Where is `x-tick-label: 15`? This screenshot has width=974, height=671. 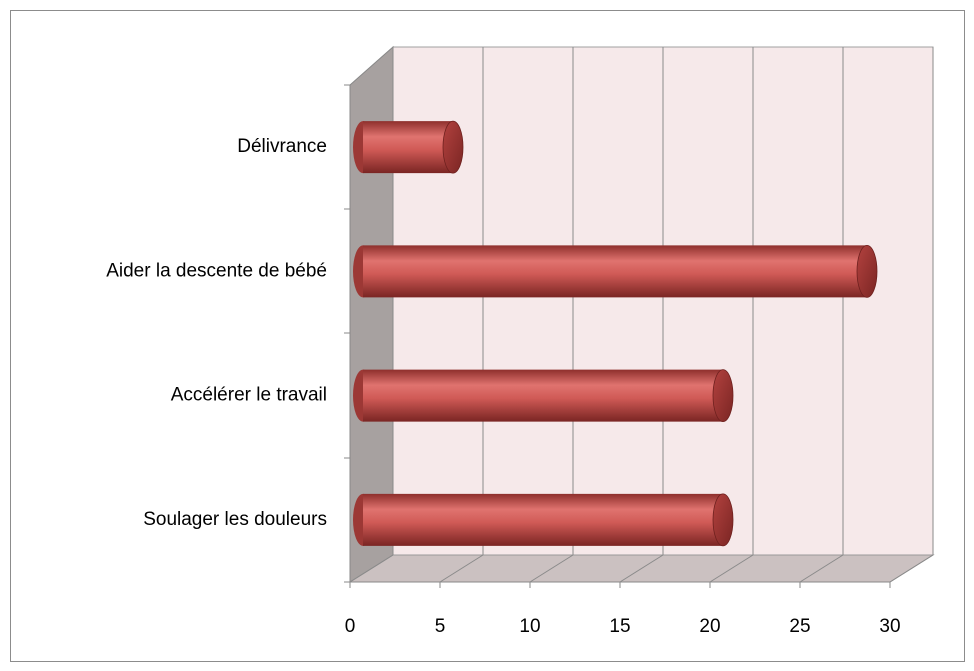 x-tick-label: 15 is located at coordinates (619, 626).